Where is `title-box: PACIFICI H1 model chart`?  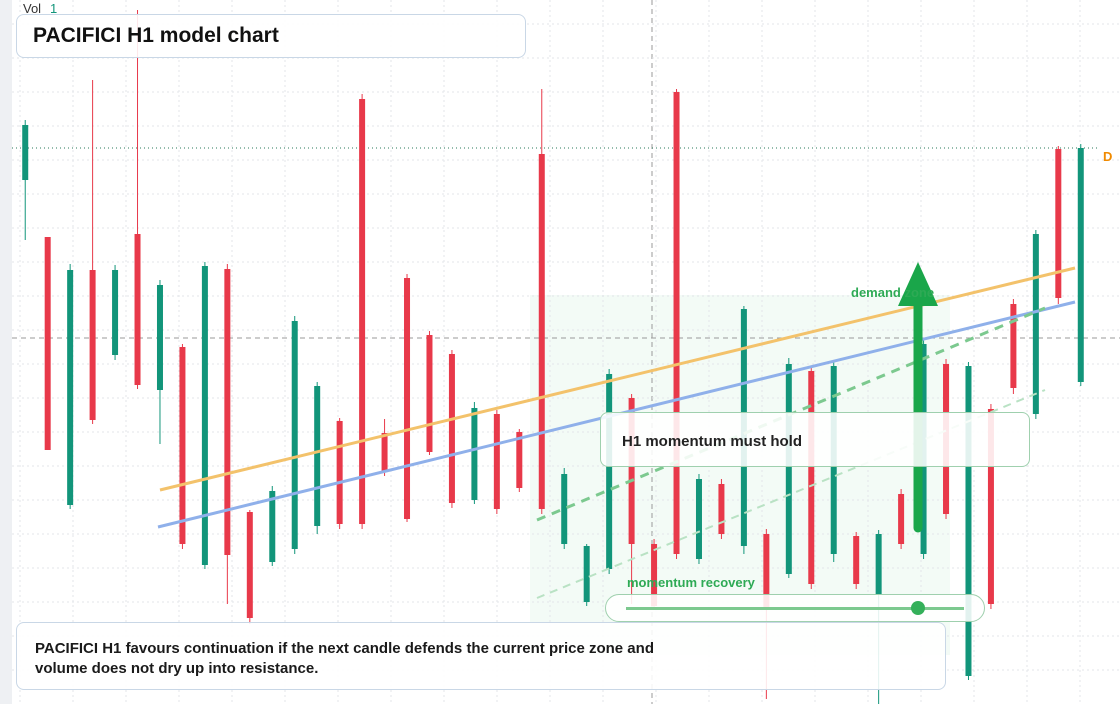
title-box: PACIFICI H1 model chart is located at coordinates (271, 36).